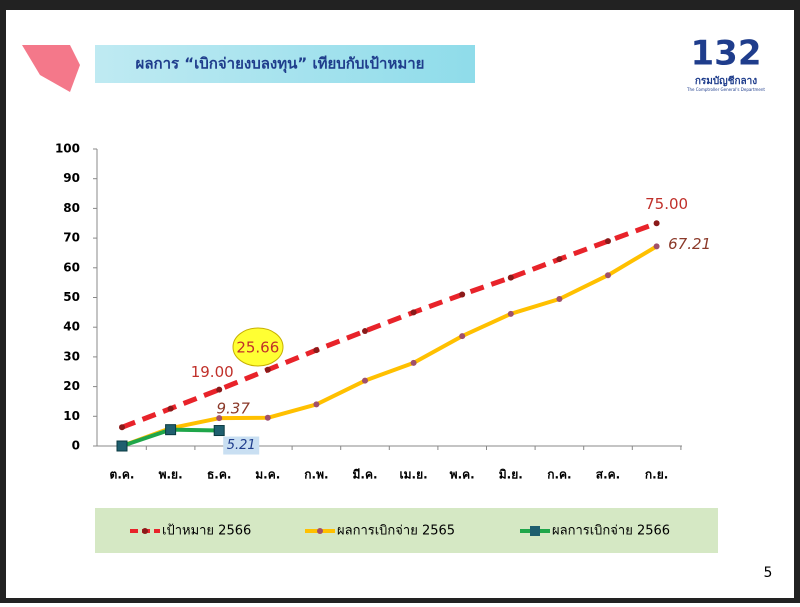 The width and height of the screenshot is (800, 607). Describe the element at coordinates (726, 54) in the screenshot. I see `logo-mark: 132` at that location.